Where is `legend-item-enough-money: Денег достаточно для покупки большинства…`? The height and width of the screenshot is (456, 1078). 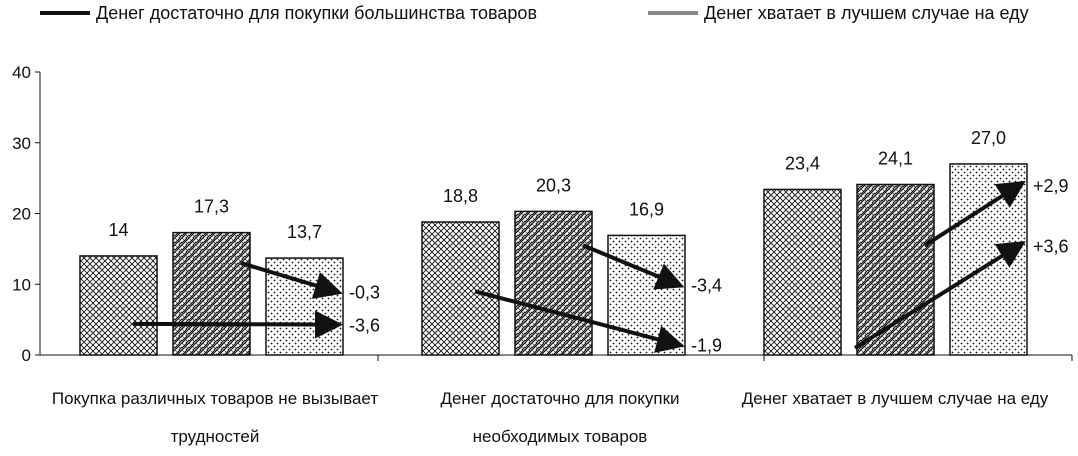
legend-item-enough-money: Денег достаточно для покупки большинства… is located at coordinates (288, 13).